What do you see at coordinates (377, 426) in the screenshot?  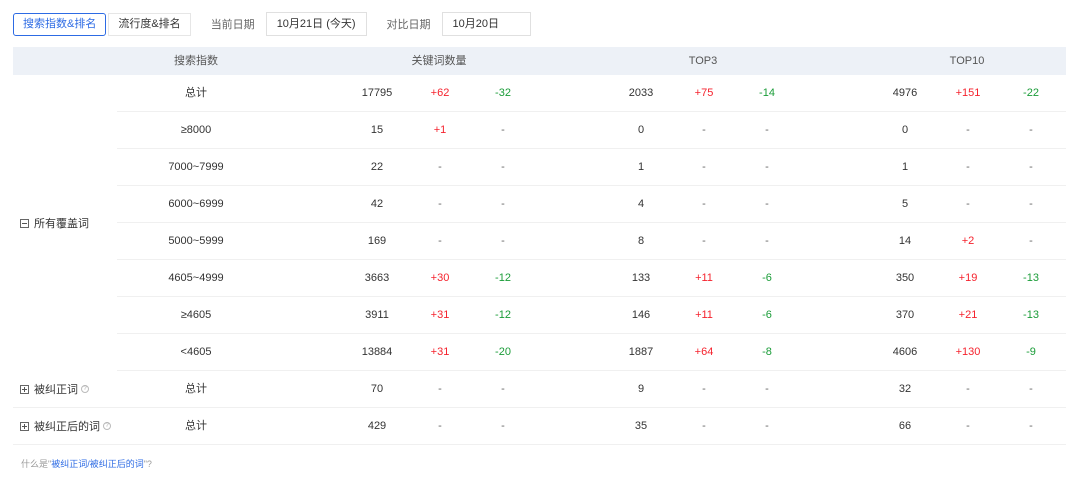 I see `cell-keyword-count-value: 429` at bounding box center [377, 426].